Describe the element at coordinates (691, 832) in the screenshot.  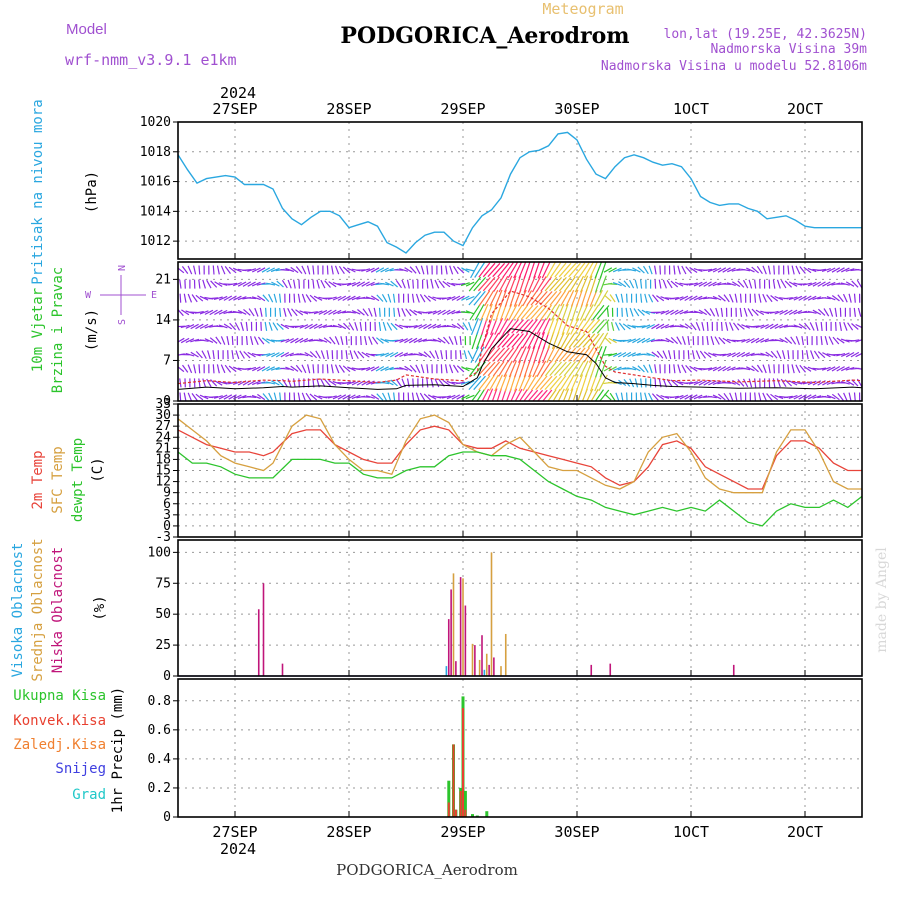
I see `bottom-date-label-4: 1OCT` at that location.